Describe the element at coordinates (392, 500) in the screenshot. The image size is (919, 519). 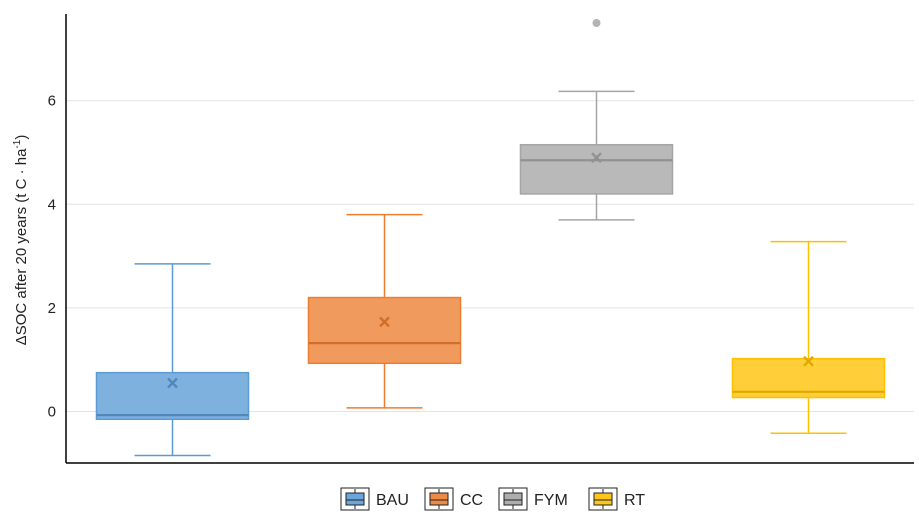
I see `legend-label-bau: BAU` at that location.